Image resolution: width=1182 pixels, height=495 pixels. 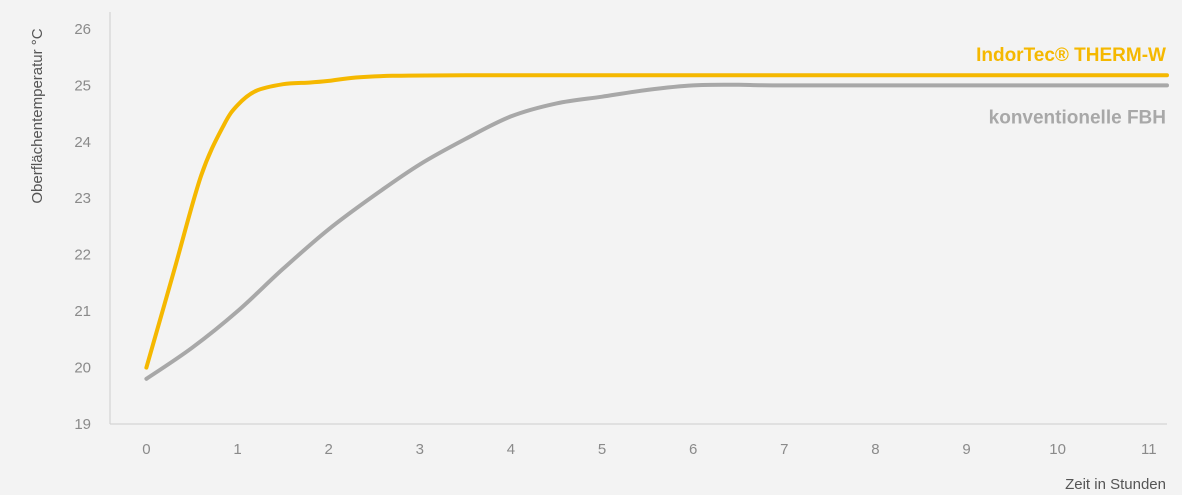 What do you see at coordinates (1149, 449) in the screenshot?
I see `x-tick-label: 11` at bounding box center [1149, 449].